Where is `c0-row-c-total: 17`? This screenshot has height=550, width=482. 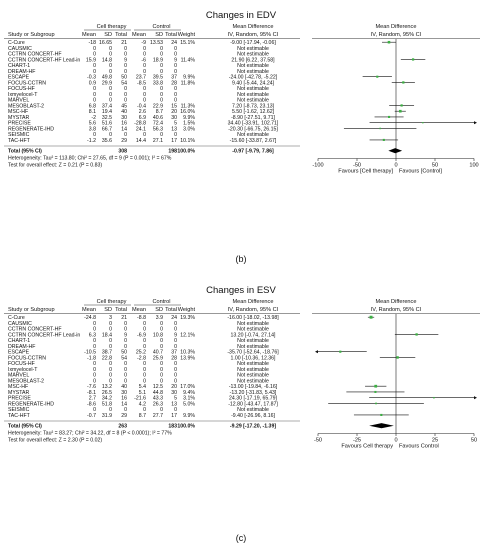
c0-row-c-total: 17 is located at coordinates (174, 141).